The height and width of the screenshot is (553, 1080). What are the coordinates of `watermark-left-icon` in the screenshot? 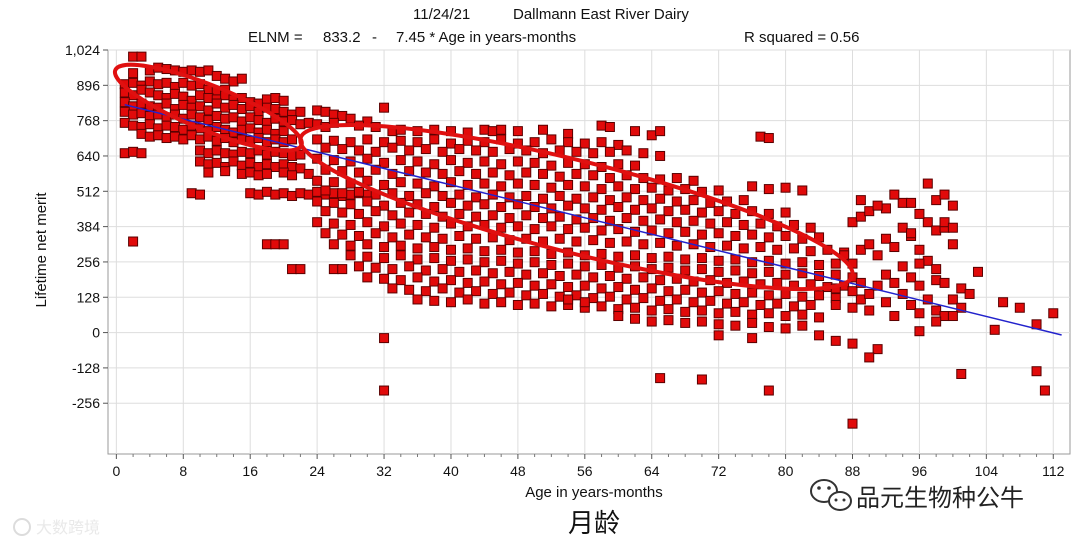 It's located at (22, 527).